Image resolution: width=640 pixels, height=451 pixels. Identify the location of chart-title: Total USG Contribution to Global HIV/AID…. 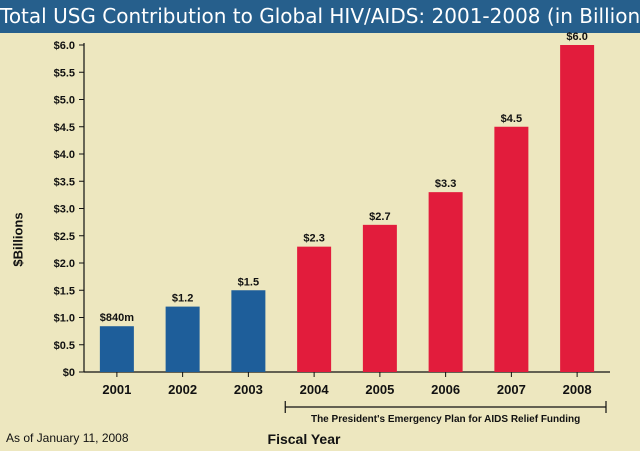
(320, 16).